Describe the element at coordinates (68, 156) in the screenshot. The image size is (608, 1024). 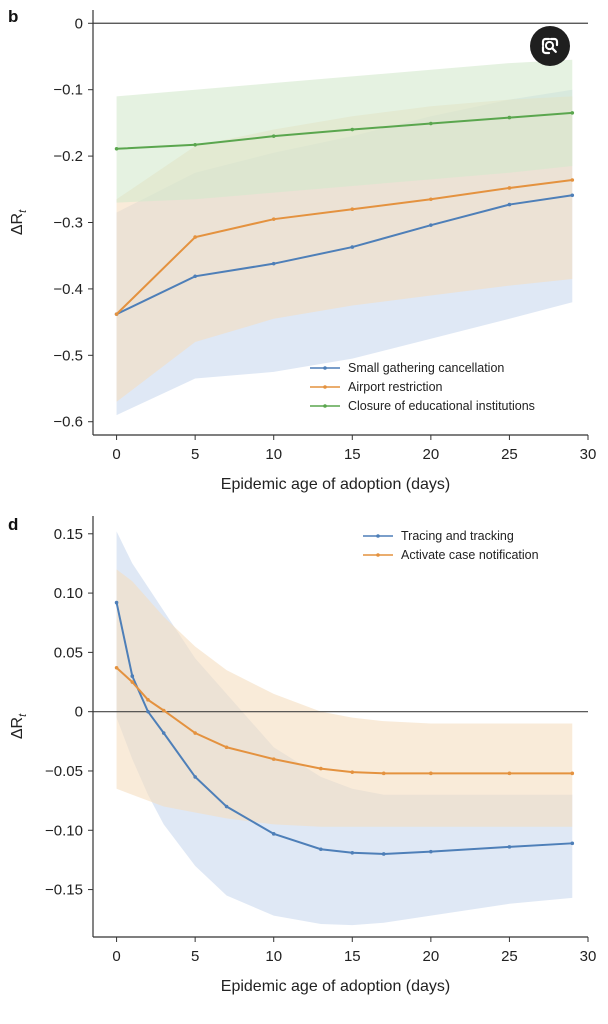
I see `y-tick-label: −0.2` at that location.